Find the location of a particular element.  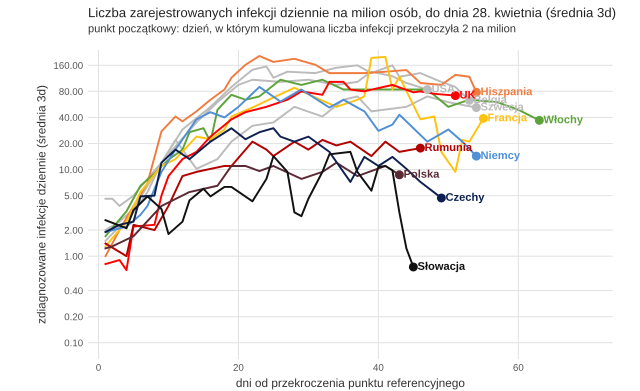

y-tick-label: 0.40 is located at coordinates (73, 290).